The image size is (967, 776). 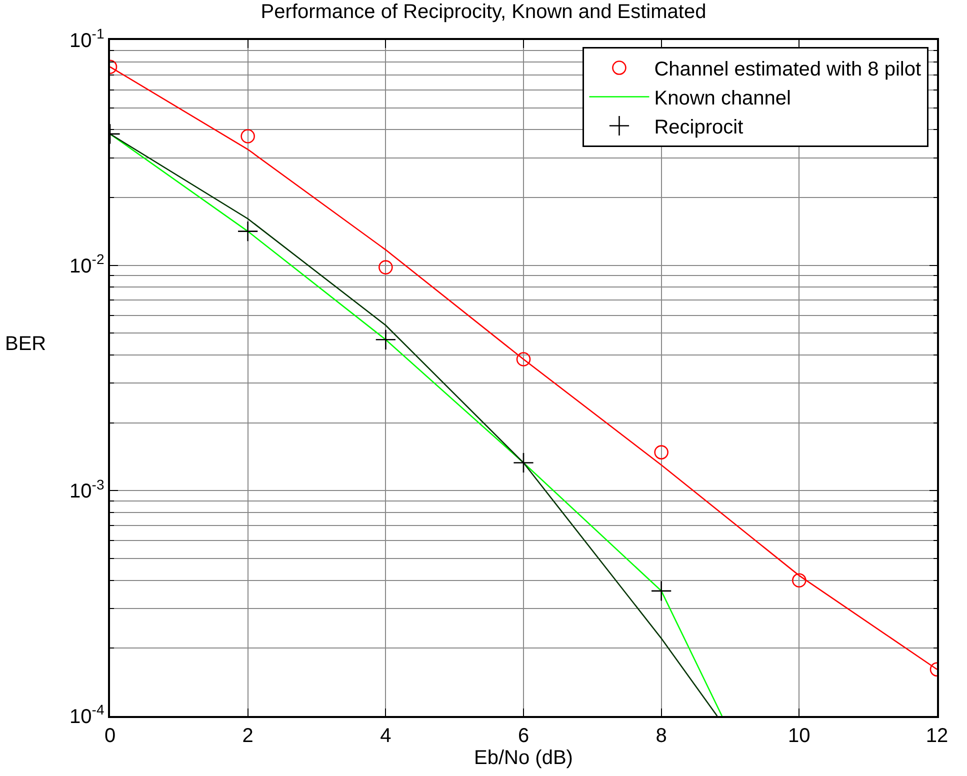 I want to click on y-axis-title: BER, so click(x=25, y=344).